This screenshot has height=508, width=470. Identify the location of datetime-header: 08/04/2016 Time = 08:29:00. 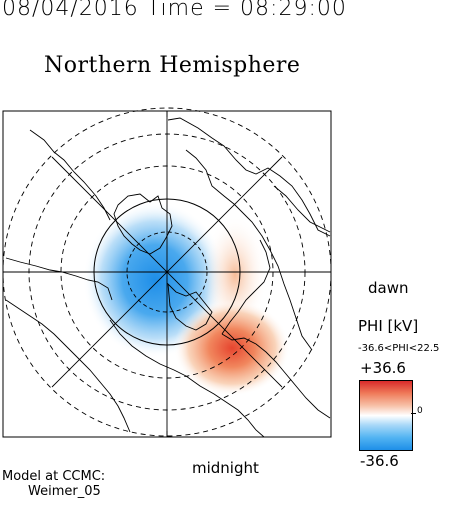
(174, 10).